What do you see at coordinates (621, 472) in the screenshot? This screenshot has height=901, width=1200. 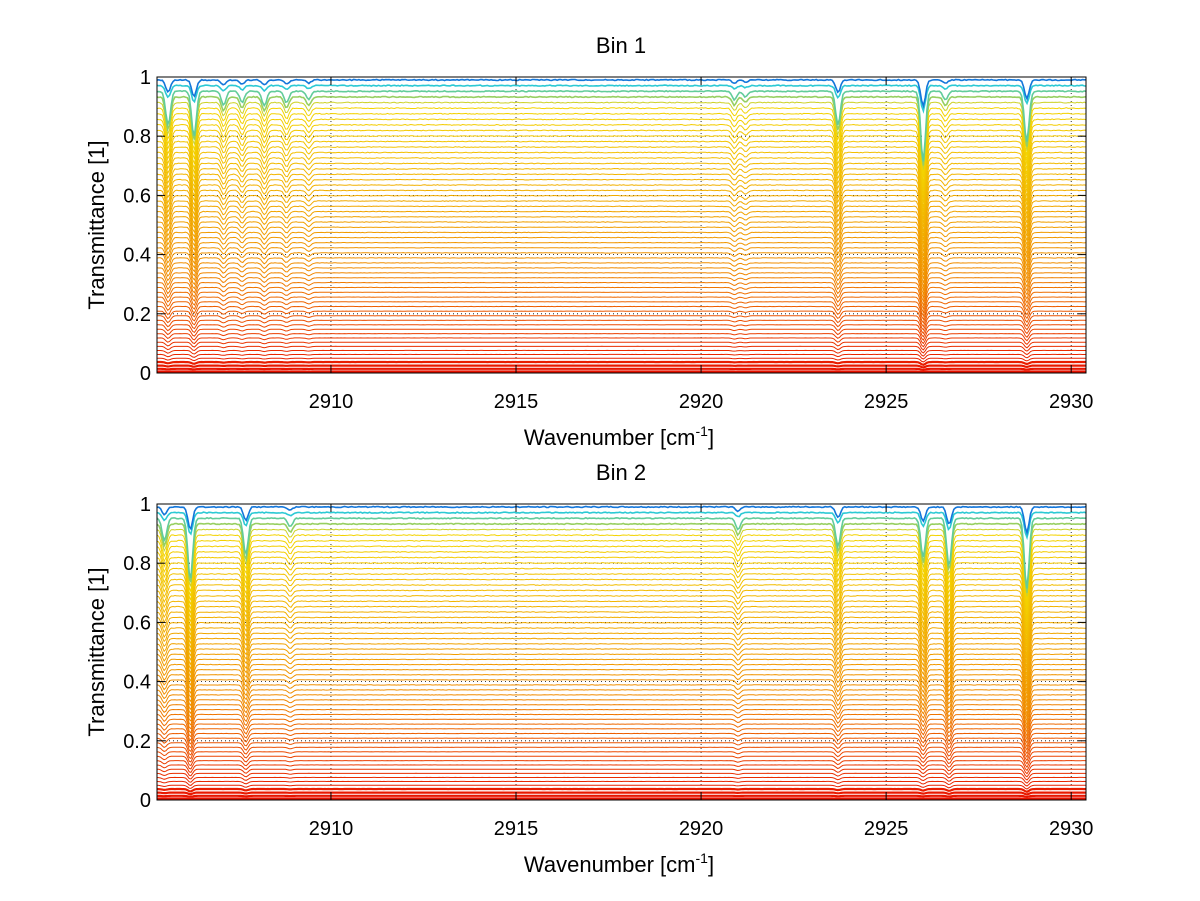 I see `chart-title-bin-2: Bin 2` at bounding box center [621, 472].